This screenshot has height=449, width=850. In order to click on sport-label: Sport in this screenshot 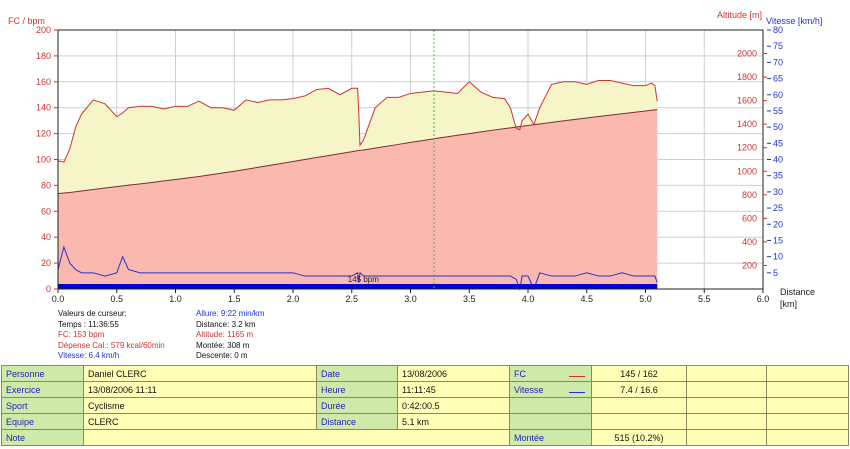, I will do `click(42, 405)`.